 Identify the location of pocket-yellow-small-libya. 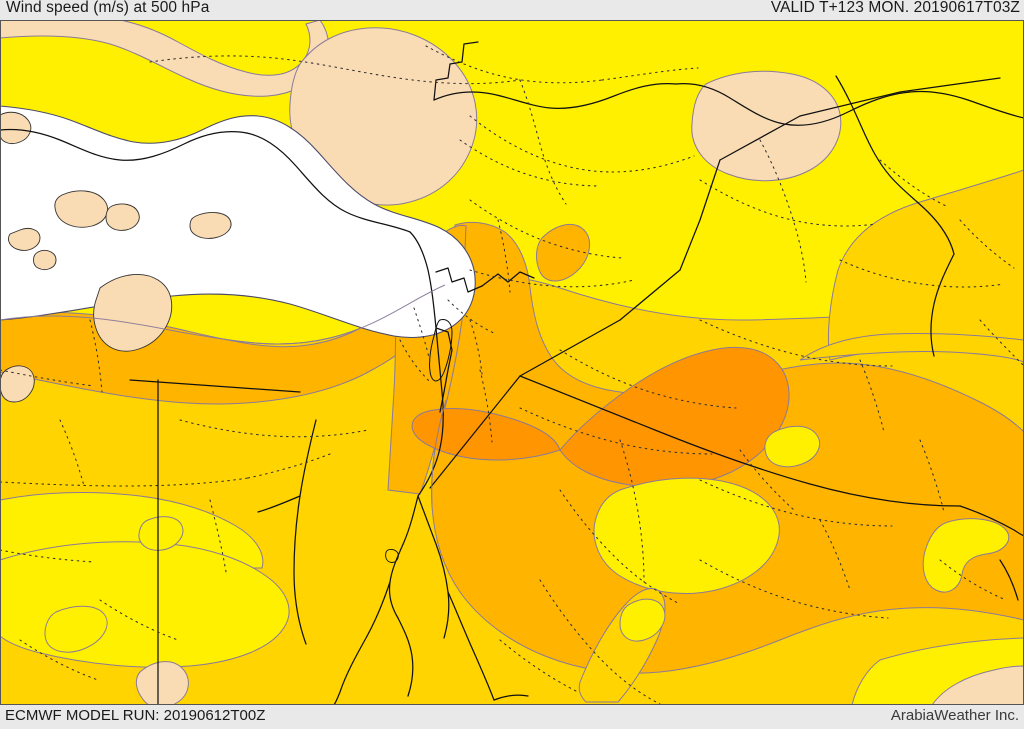
(76, 629).